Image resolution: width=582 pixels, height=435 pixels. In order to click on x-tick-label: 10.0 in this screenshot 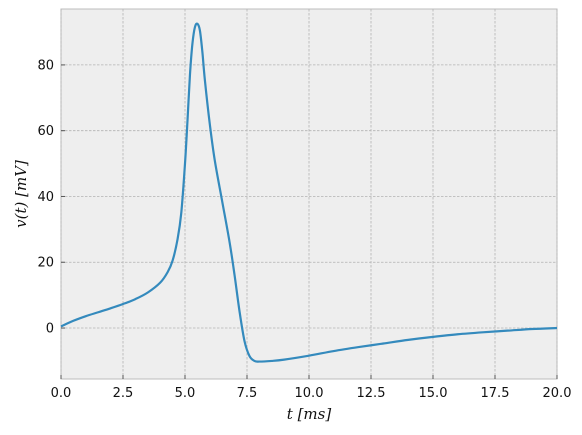, I will do `click(309, 393)`.